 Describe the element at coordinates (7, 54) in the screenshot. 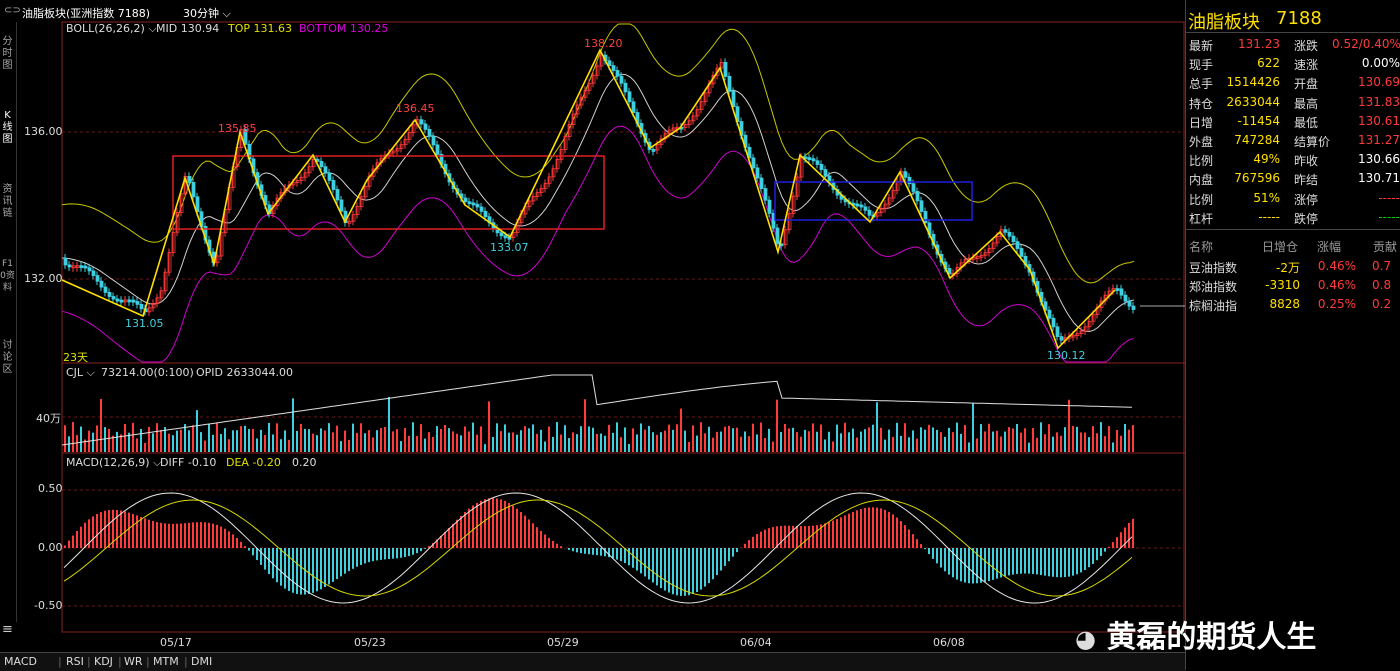

I see `tab-timeshare: 分时图` at that location.